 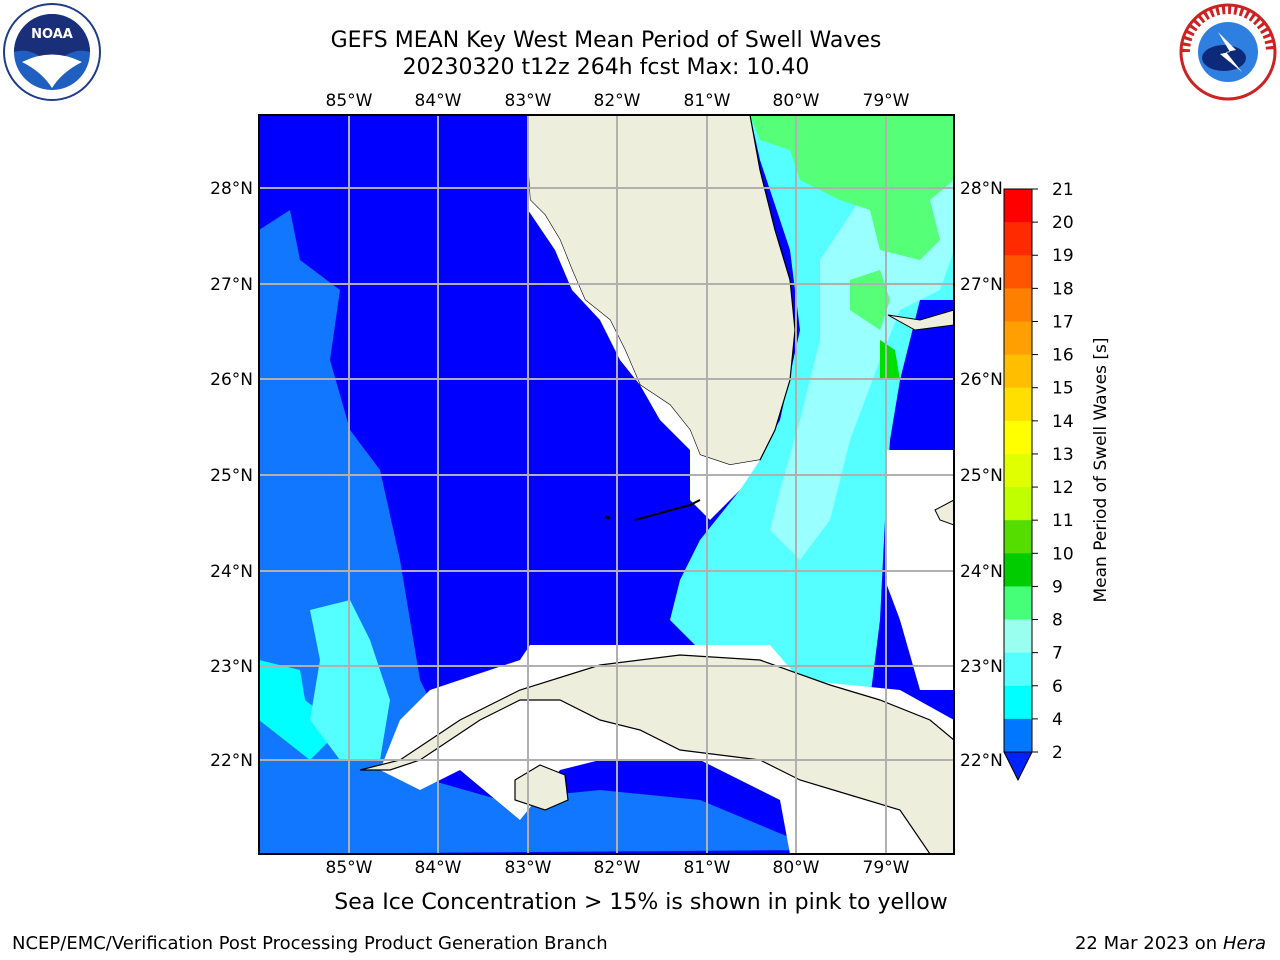 I want to click on lat-label-left: 27°N, so click(x=231, y=285).